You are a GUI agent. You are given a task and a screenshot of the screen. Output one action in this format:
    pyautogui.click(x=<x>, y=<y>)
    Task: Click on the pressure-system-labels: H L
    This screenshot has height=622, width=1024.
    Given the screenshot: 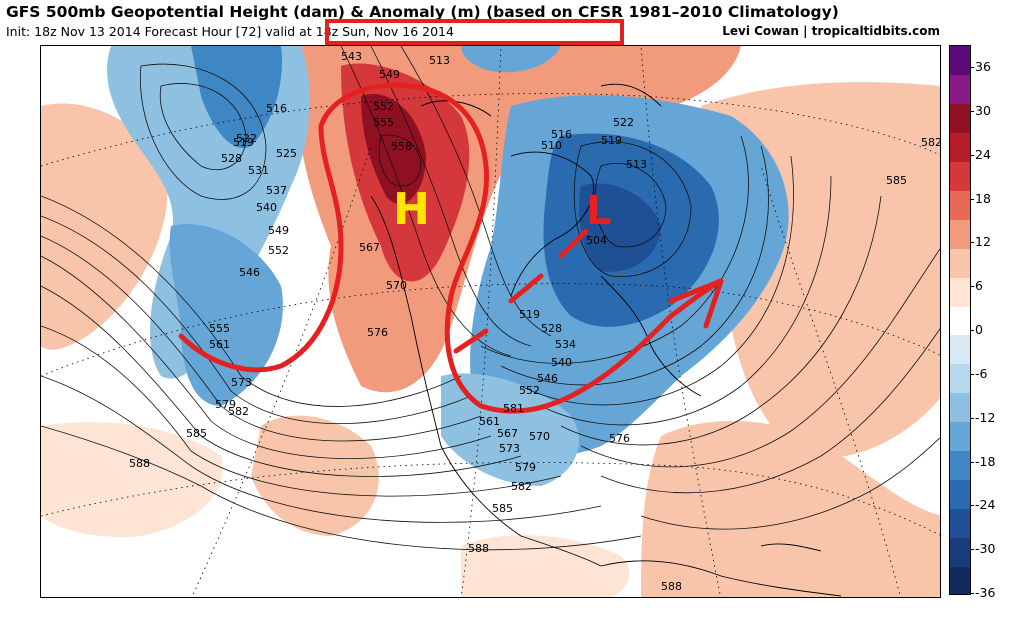 What is the action you would take?
    pyautogui.click(x=502, y=209)
    